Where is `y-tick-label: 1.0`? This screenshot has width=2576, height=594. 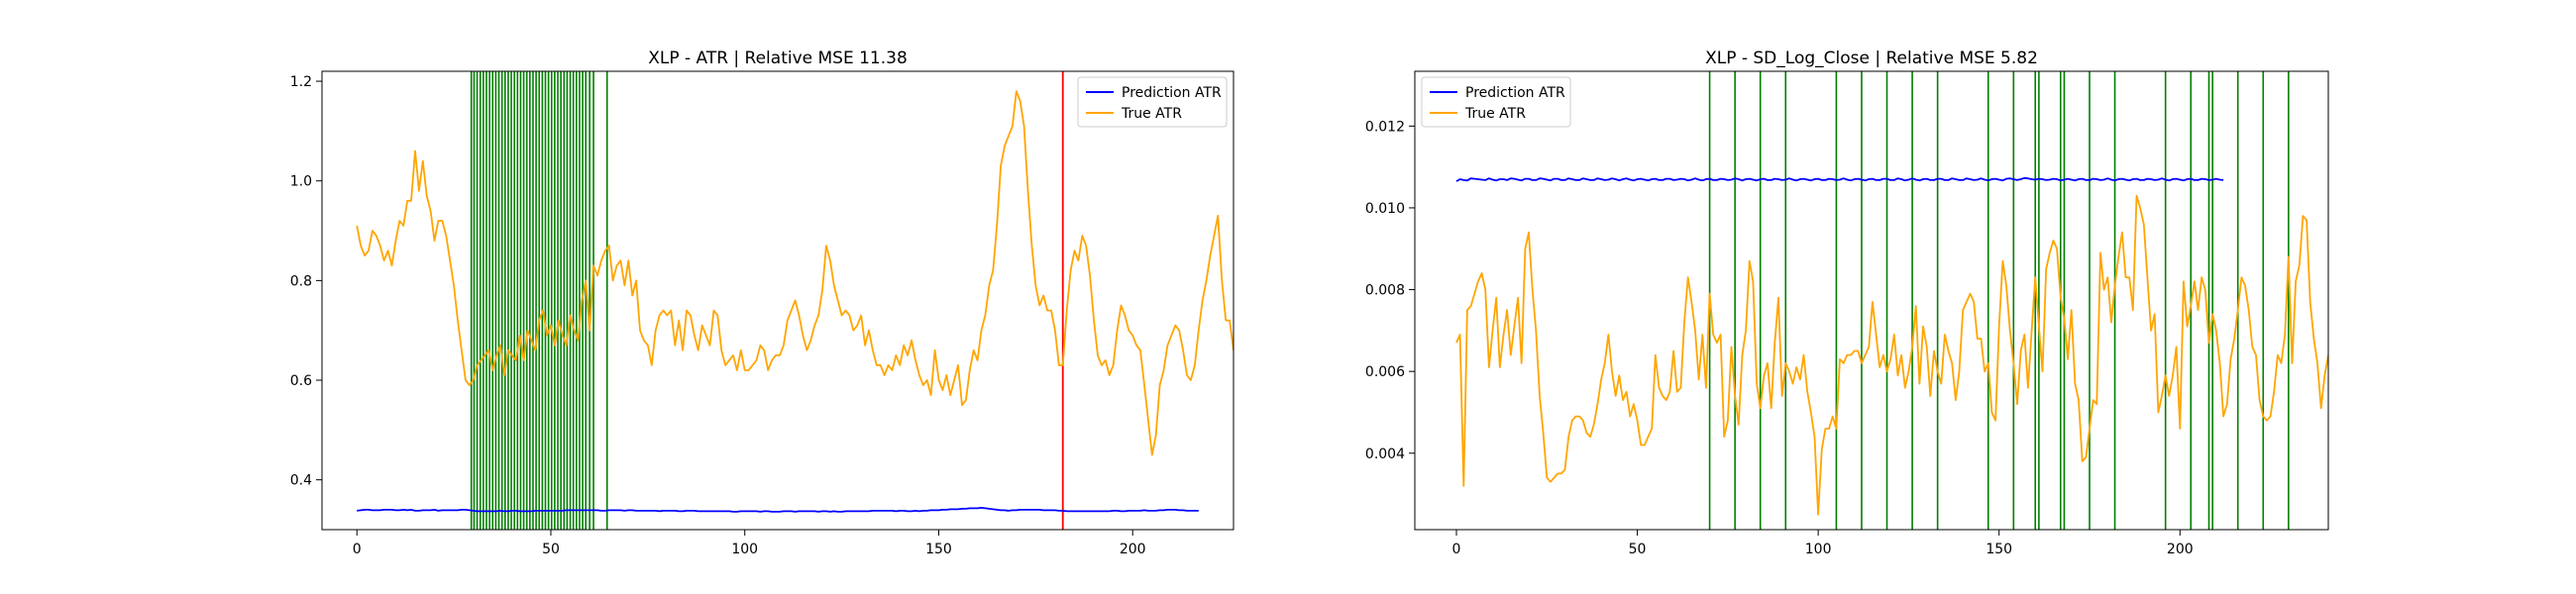 y-tick-label: 1.0 is located at coordinates (301, 182).